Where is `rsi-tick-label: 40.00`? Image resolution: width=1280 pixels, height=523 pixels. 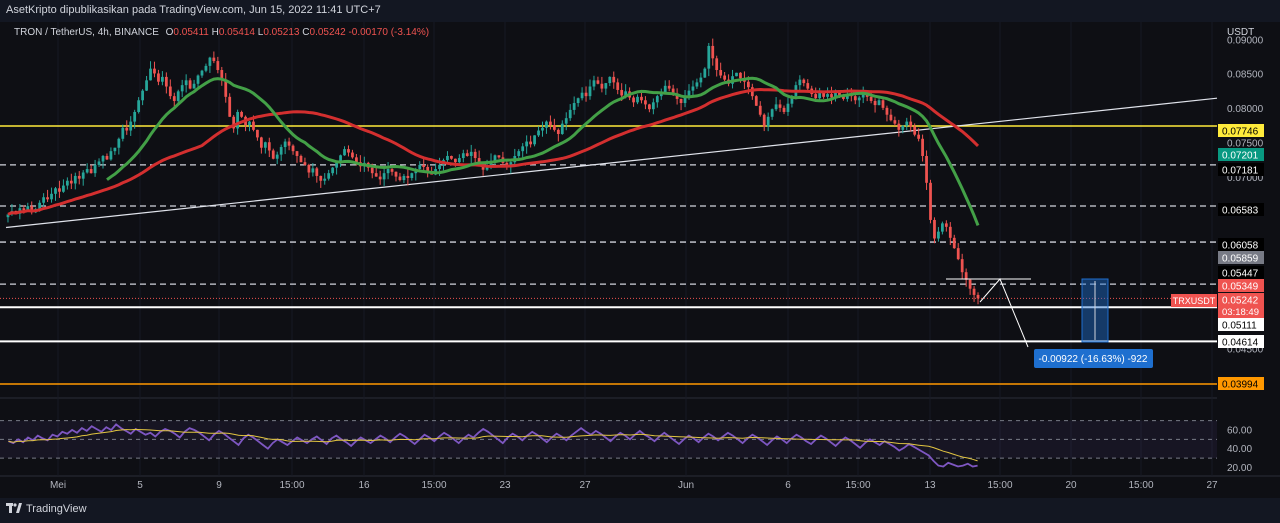 rsi-tick-label: 40.00 is located at coordinates (1239, 449).